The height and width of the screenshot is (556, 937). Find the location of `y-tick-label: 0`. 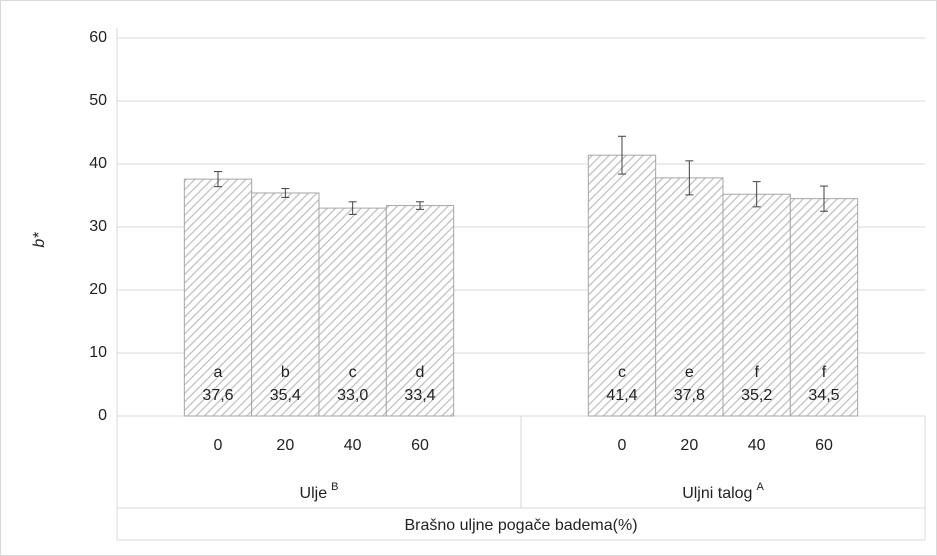

y-tick-label: 0 is located at coordinates (102, 415).